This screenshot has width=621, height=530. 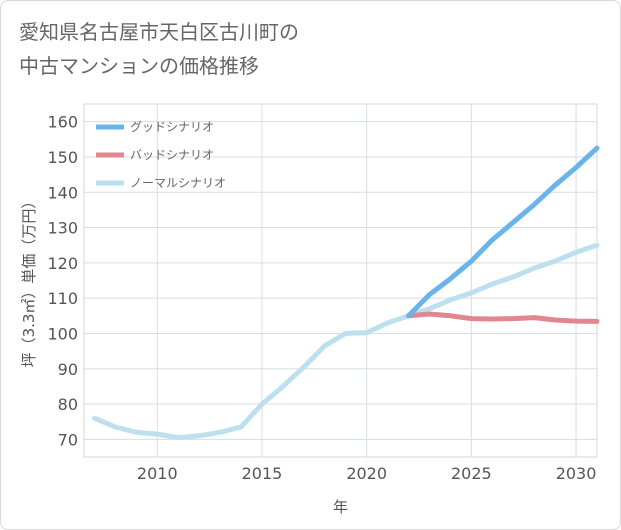 I want to click on x-tick-label: 2015, so click(x=262, y=473).